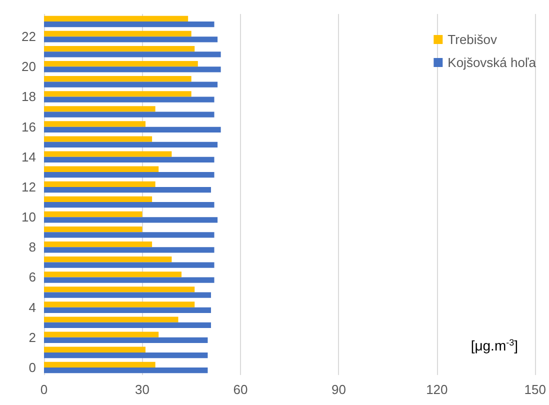  What do you see at coordinates (29, 126) in the screenshot?
I see `y-tick-label: 16` at bounding box center [29, 126].